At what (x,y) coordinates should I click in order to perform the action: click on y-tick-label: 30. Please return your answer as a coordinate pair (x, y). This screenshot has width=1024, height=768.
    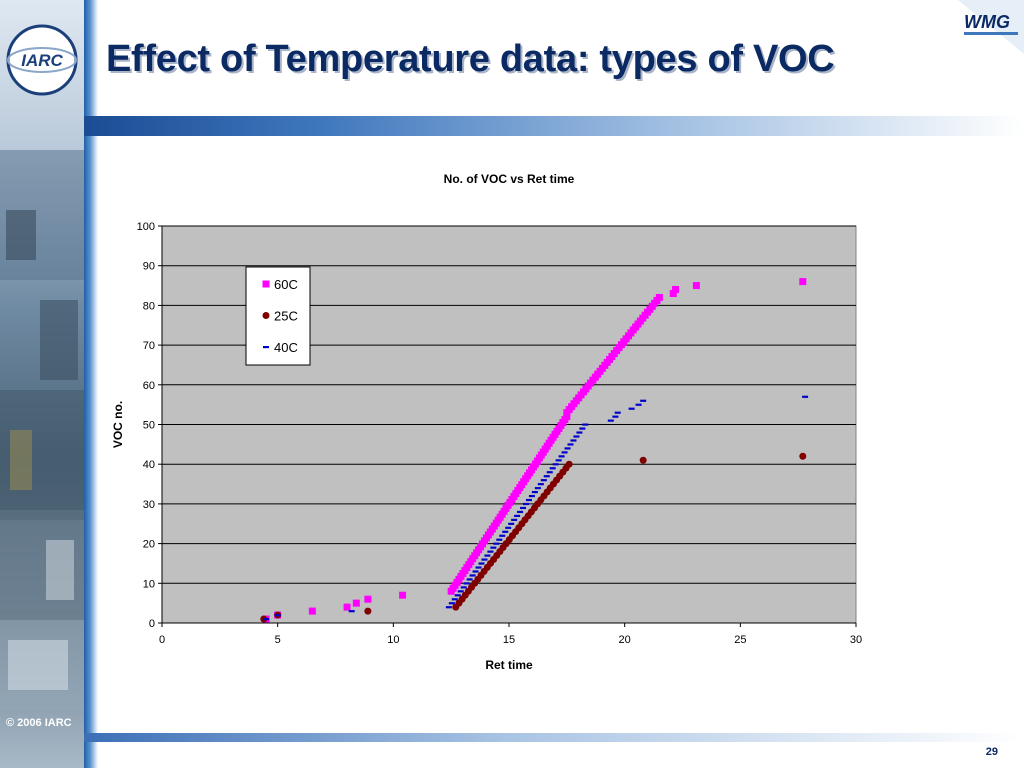
    Looking at the image, I should click on (149, 505).